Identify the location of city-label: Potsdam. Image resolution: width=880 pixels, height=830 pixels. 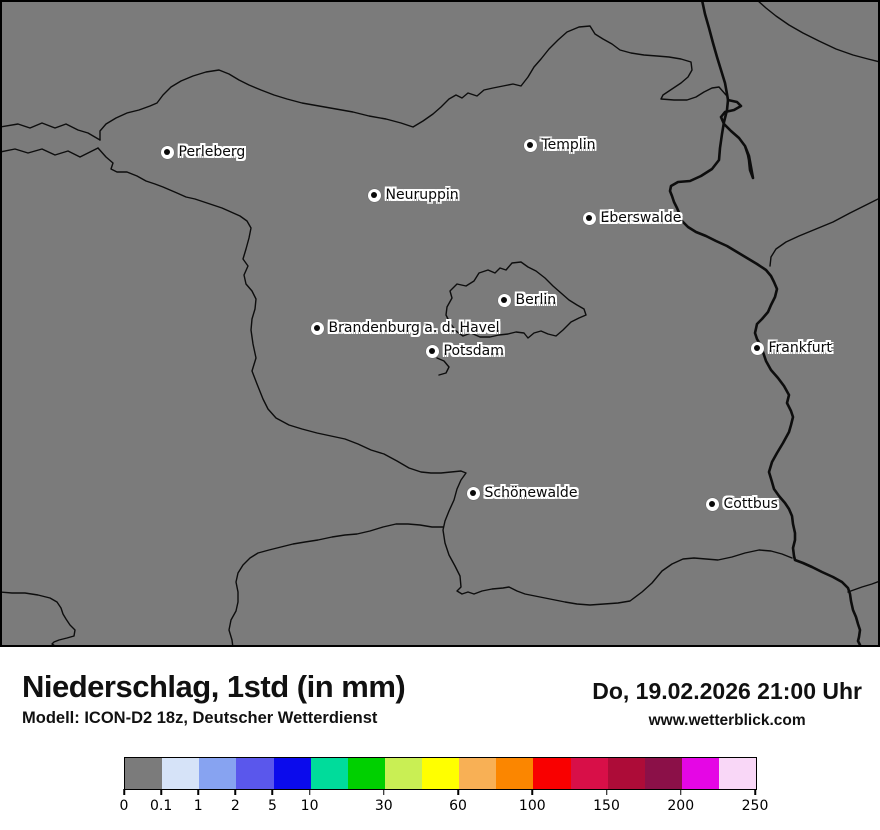
(473, 351).